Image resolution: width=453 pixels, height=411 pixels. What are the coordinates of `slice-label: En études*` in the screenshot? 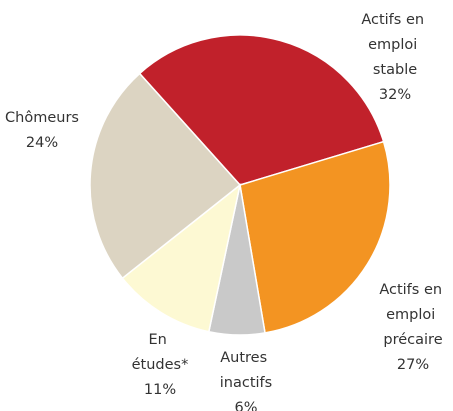 It's located at (160, 352).